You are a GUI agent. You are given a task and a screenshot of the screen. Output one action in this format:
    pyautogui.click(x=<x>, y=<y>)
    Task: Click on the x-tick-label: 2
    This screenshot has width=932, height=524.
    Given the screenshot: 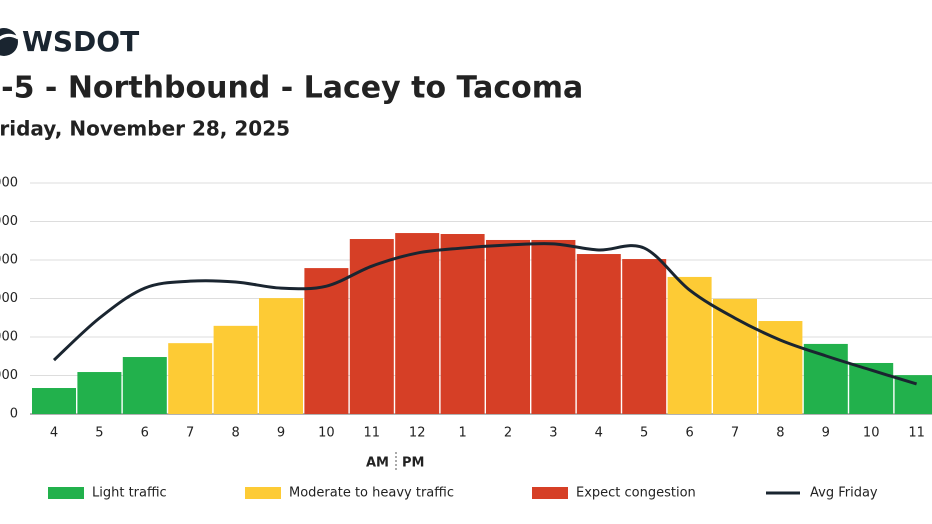 What is the action you would take?
    pyautogui.click(x=508, y=433)
    